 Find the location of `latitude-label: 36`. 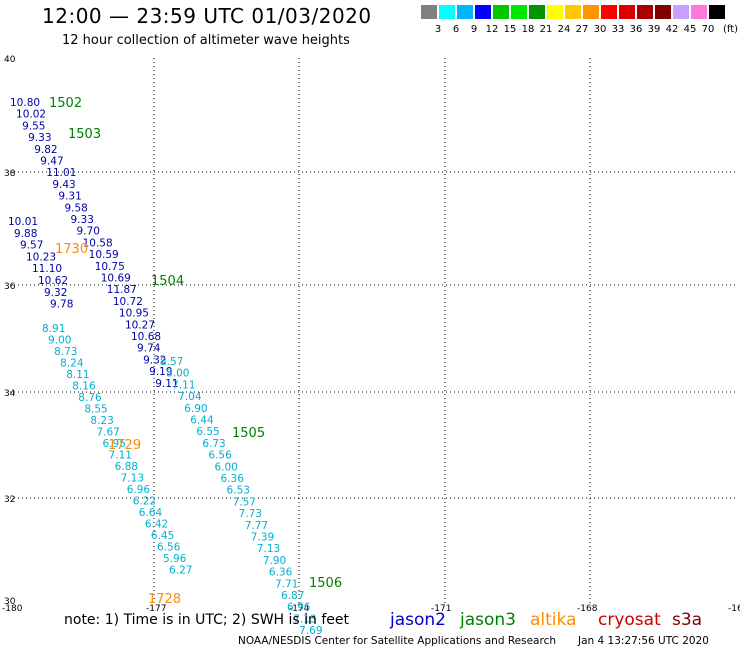

latitude-label: 36 is located at coordinates (10, 287).